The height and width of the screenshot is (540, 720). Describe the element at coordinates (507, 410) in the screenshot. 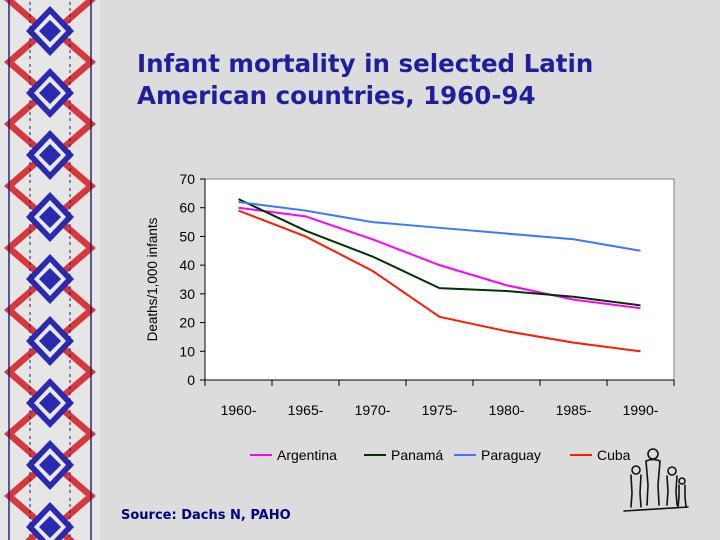

I see `x-tick-label: 1980-` at that location.